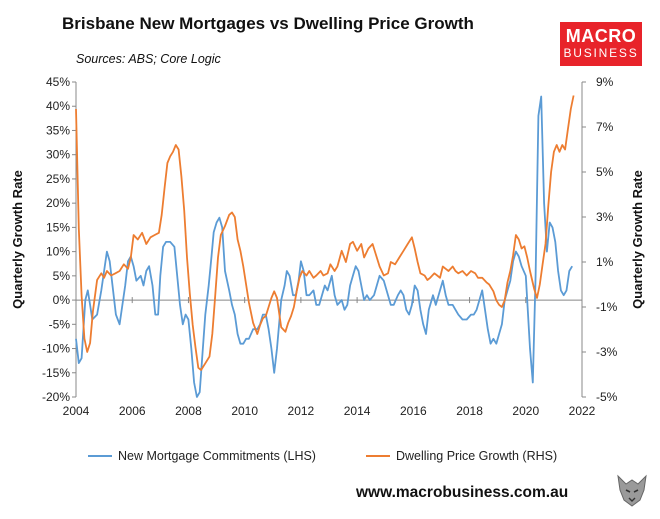 Image resolution: width=660 pixels, height=519 pixels. I want to click on left-tick-label: 0%, so click(62, 300).